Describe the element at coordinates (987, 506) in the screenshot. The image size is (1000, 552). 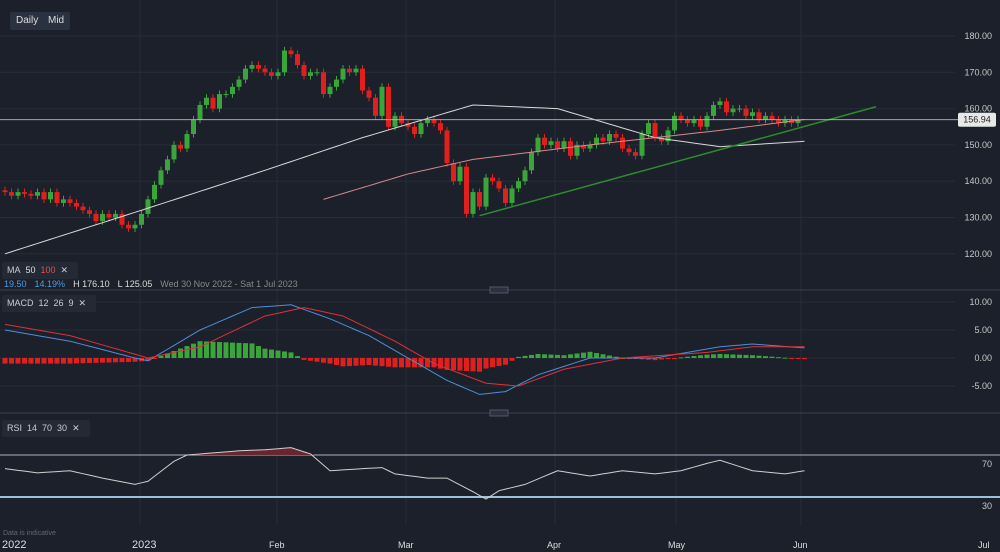
I see `rsi-tick-label: 30` at that location.